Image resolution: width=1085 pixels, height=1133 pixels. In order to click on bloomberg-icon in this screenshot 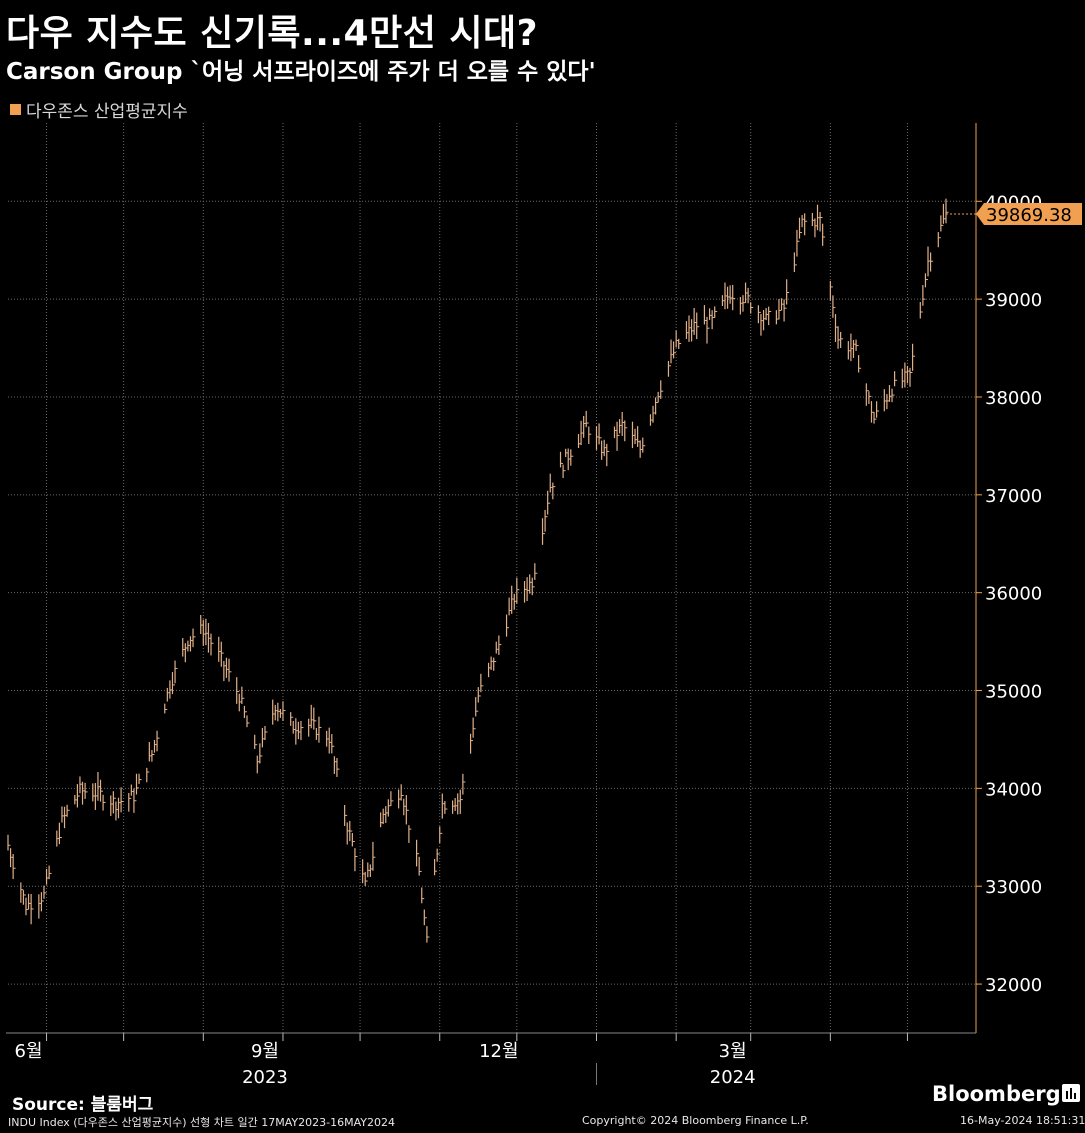, I will do `click(1071, 1093)`.